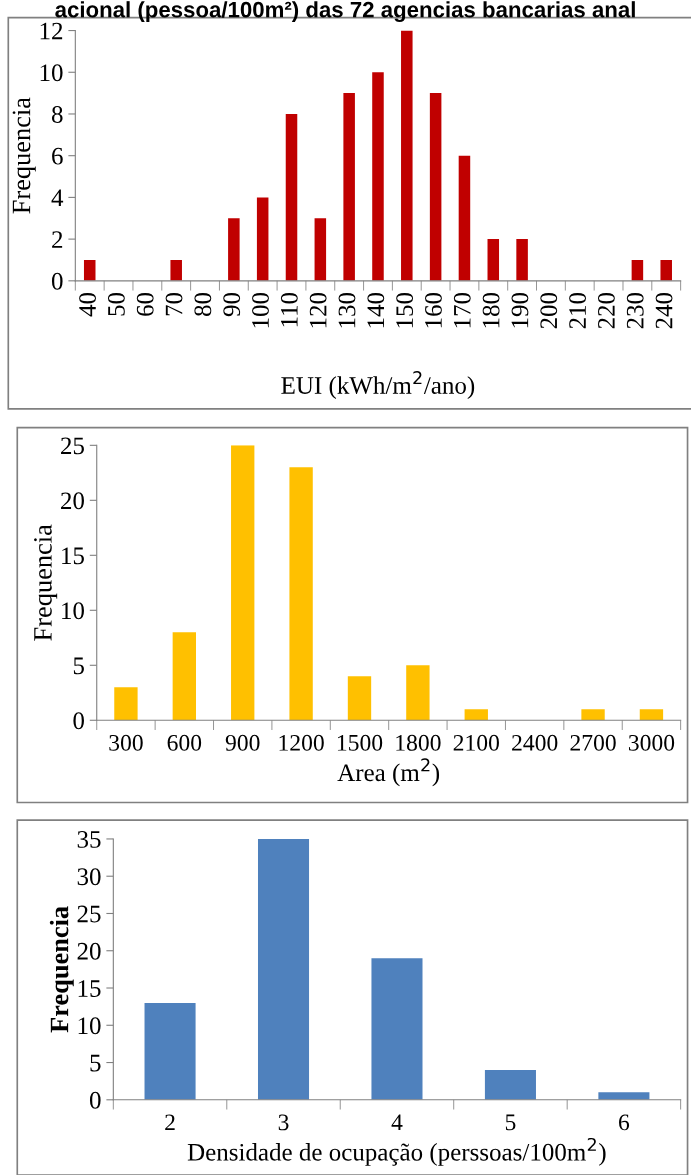 The image size is (691, 1175). I want to click on x-tick-label: 300, so click(126, 742).